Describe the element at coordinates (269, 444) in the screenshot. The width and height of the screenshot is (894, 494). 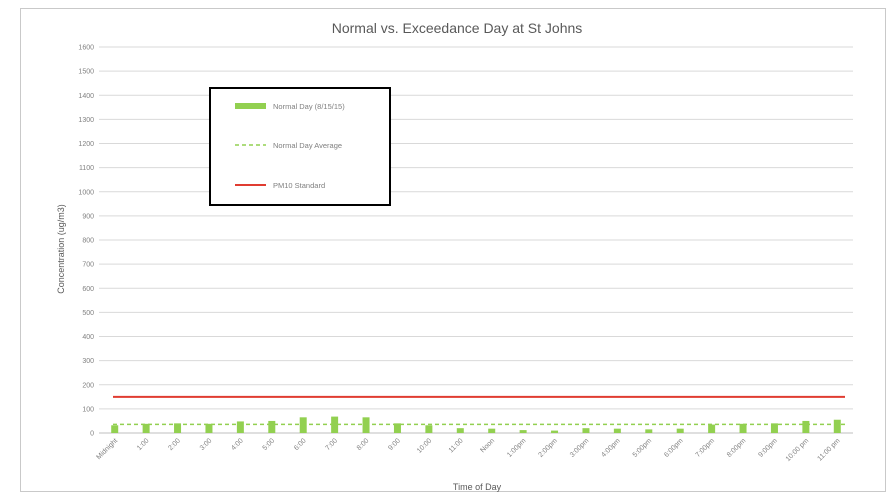
I see `x-tick-label: 5:00` at that location.